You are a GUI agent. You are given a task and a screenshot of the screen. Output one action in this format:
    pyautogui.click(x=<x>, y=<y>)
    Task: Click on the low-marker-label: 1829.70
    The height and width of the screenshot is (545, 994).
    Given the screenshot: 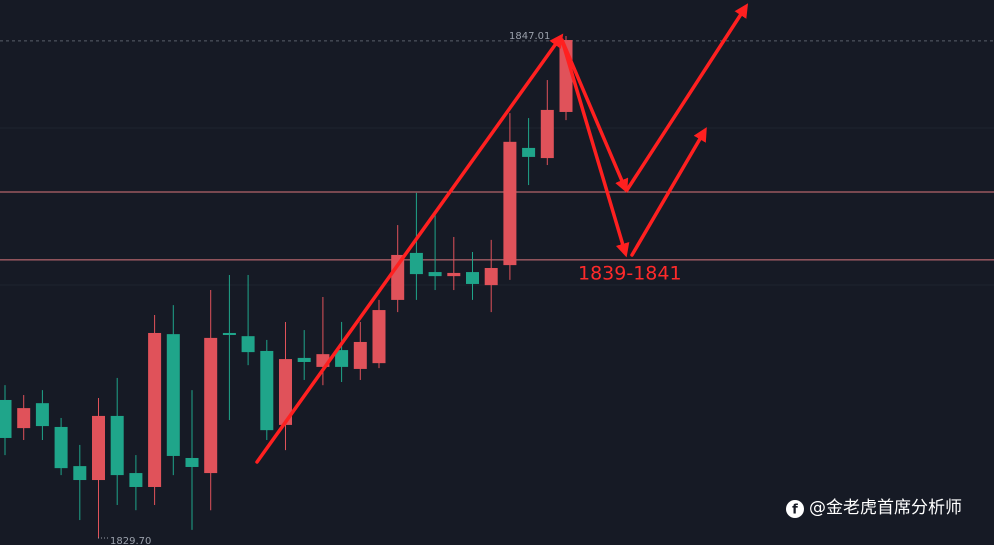 What is the action you would take?
    pyautogui.click(x=130, y=540)
    